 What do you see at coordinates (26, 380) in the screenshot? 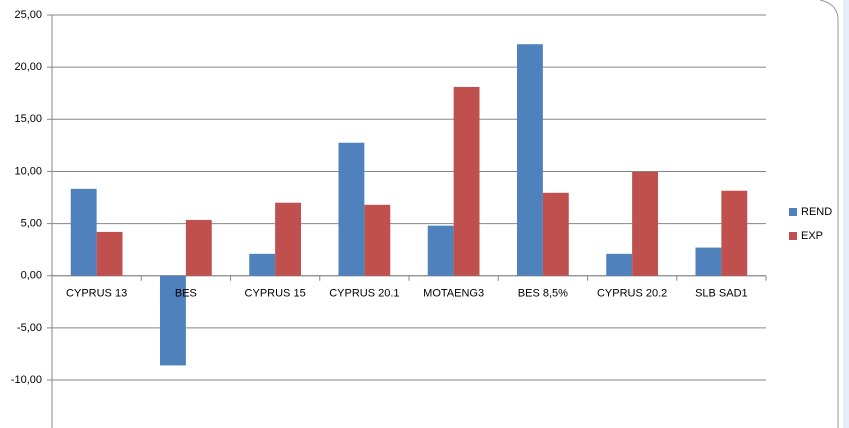
I see `y-tick-label: -10,00` at bounding box center [26, 380].